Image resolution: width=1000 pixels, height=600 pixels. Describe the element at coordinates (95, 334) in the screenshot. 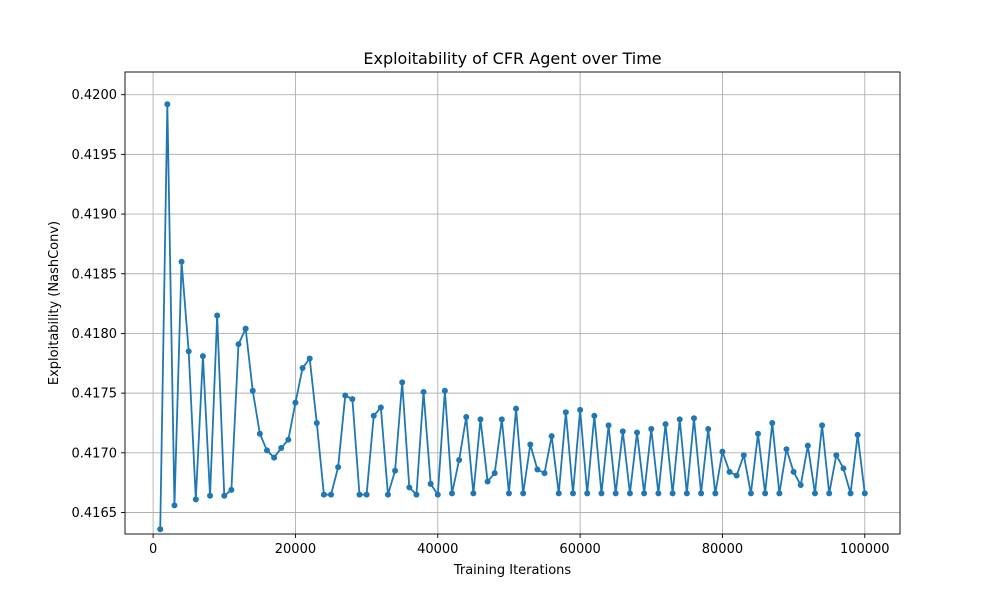

I see `y-tick-label: 0.4180` at that location.